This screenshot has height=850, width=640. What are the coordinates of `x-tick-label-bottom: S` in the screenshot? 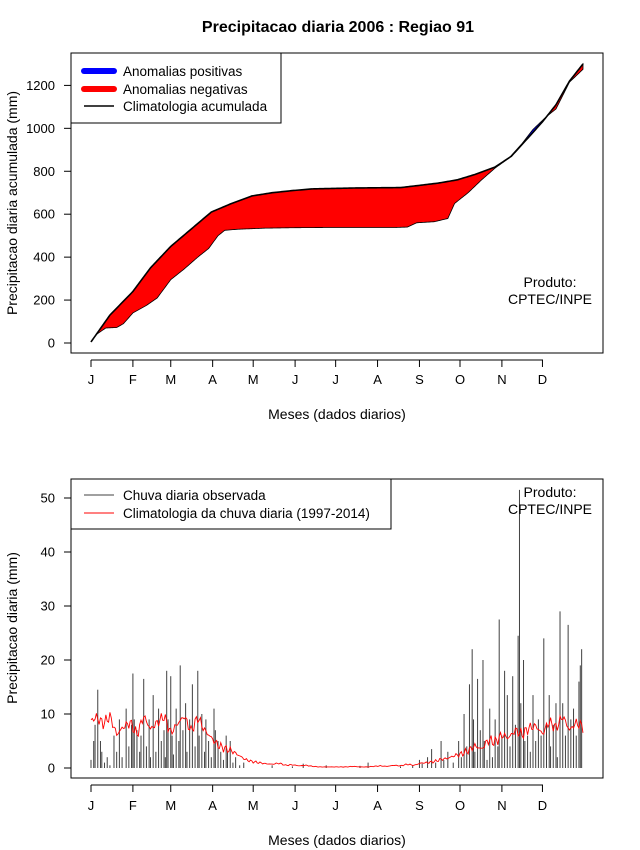 It's located at (419, 805).